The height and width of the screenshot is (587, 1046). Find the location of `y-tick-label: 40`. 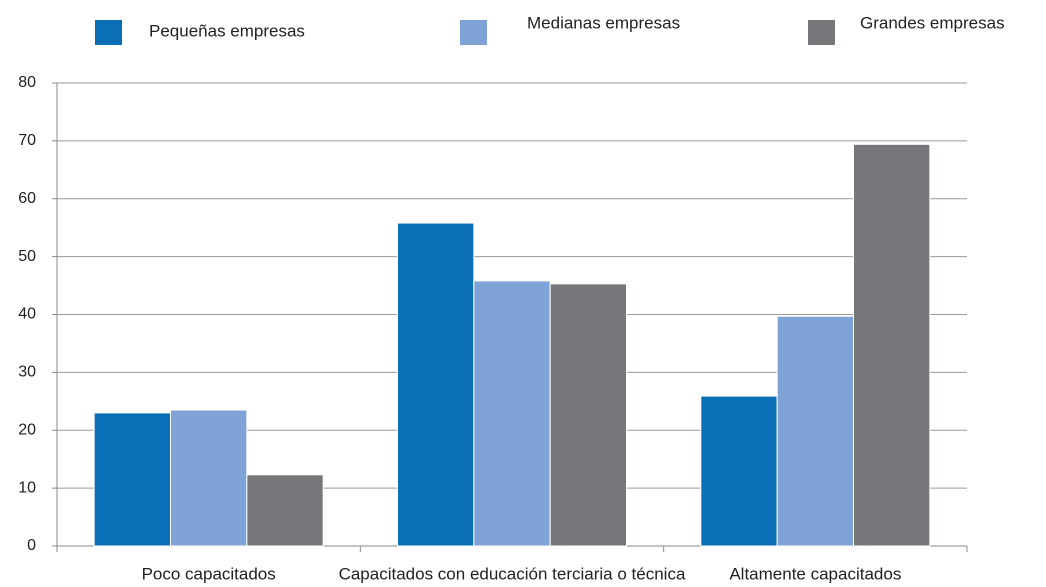

y-tick-label: 40 is located at coordinates (27, 314).